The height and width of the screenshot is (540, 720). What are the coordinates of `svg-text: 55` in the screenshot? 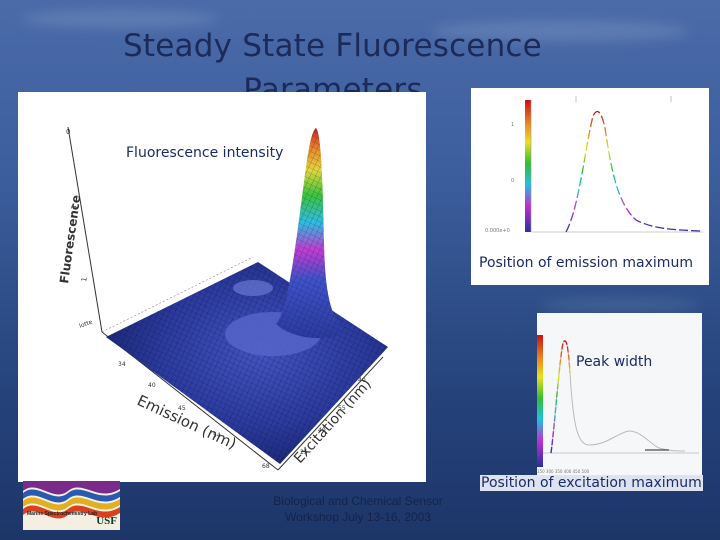 It's located at (342, 408).